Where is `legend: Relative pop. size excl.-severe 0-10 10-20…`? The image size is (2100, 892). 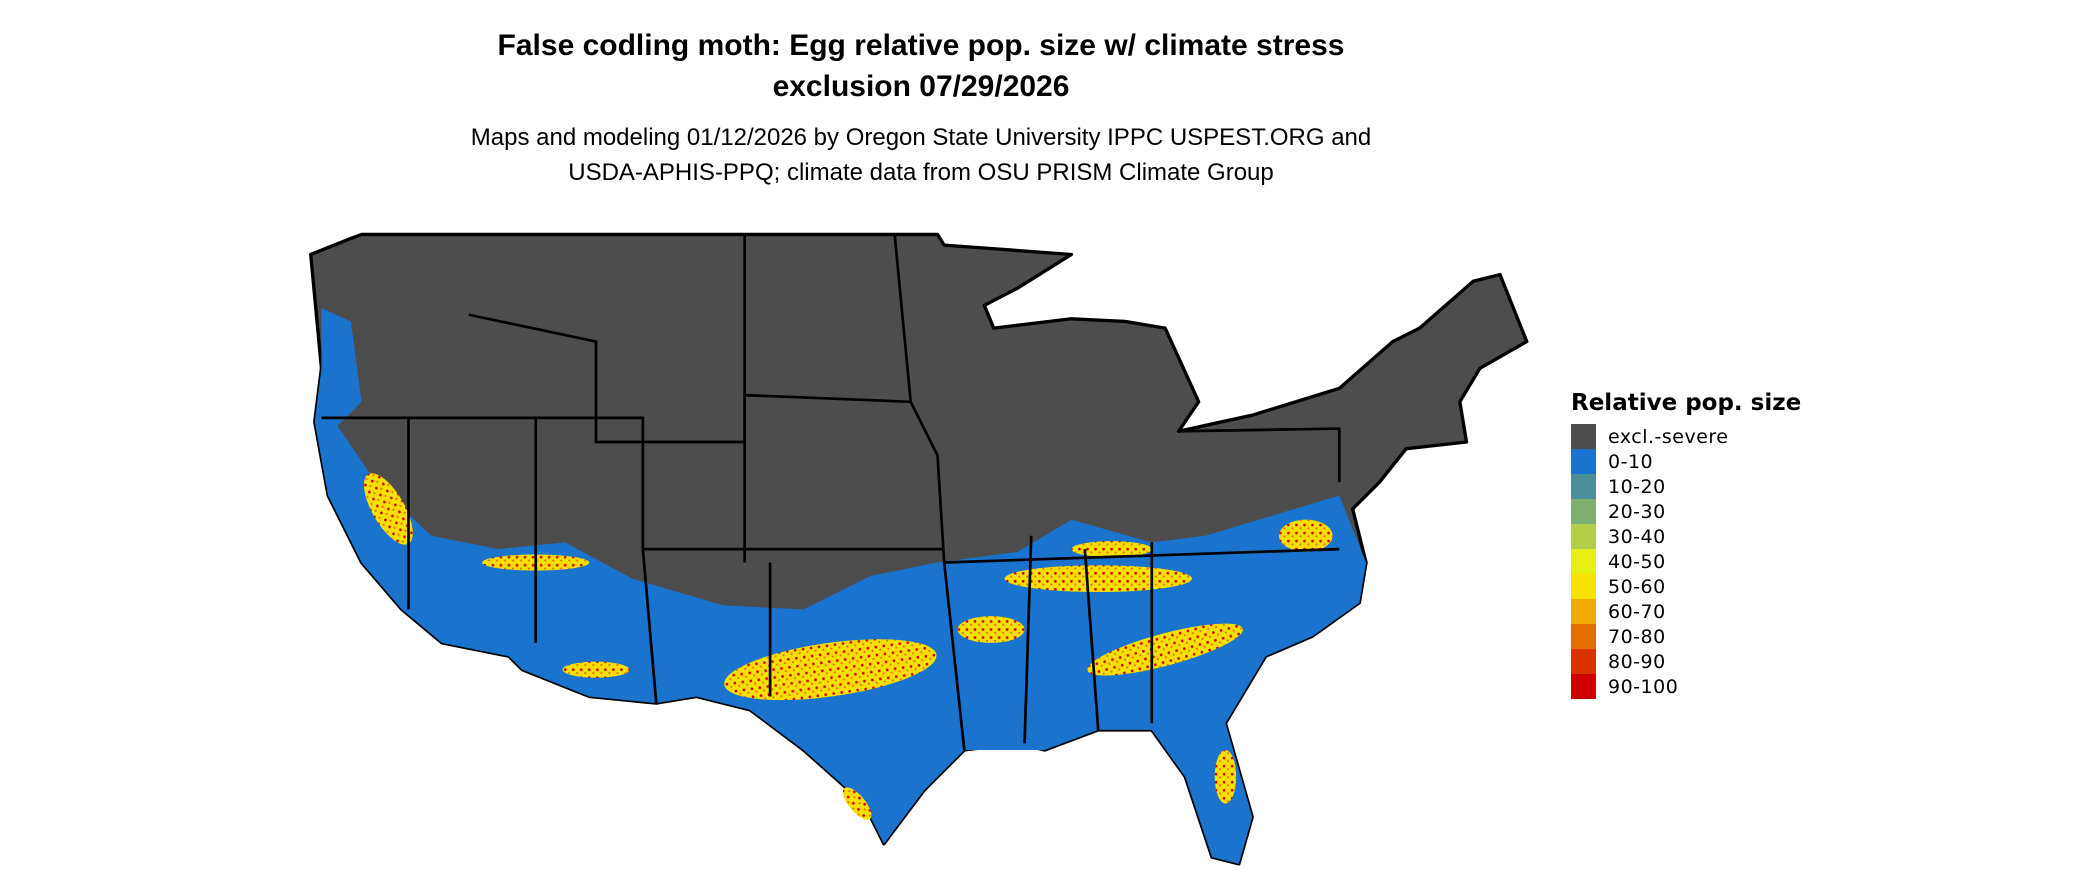
legend: Relative pop. size excl.-severe 0-10 10-20… is located at coordinates (1686, 544).